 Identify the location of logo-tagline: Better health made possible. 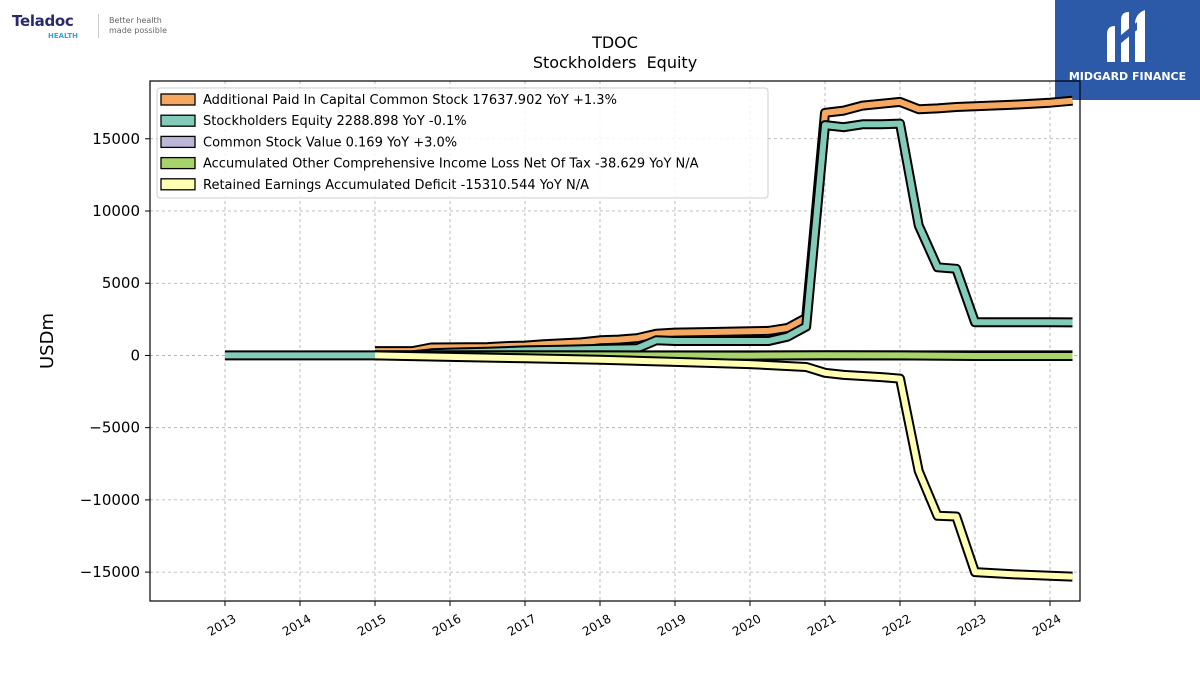
(138, 26).